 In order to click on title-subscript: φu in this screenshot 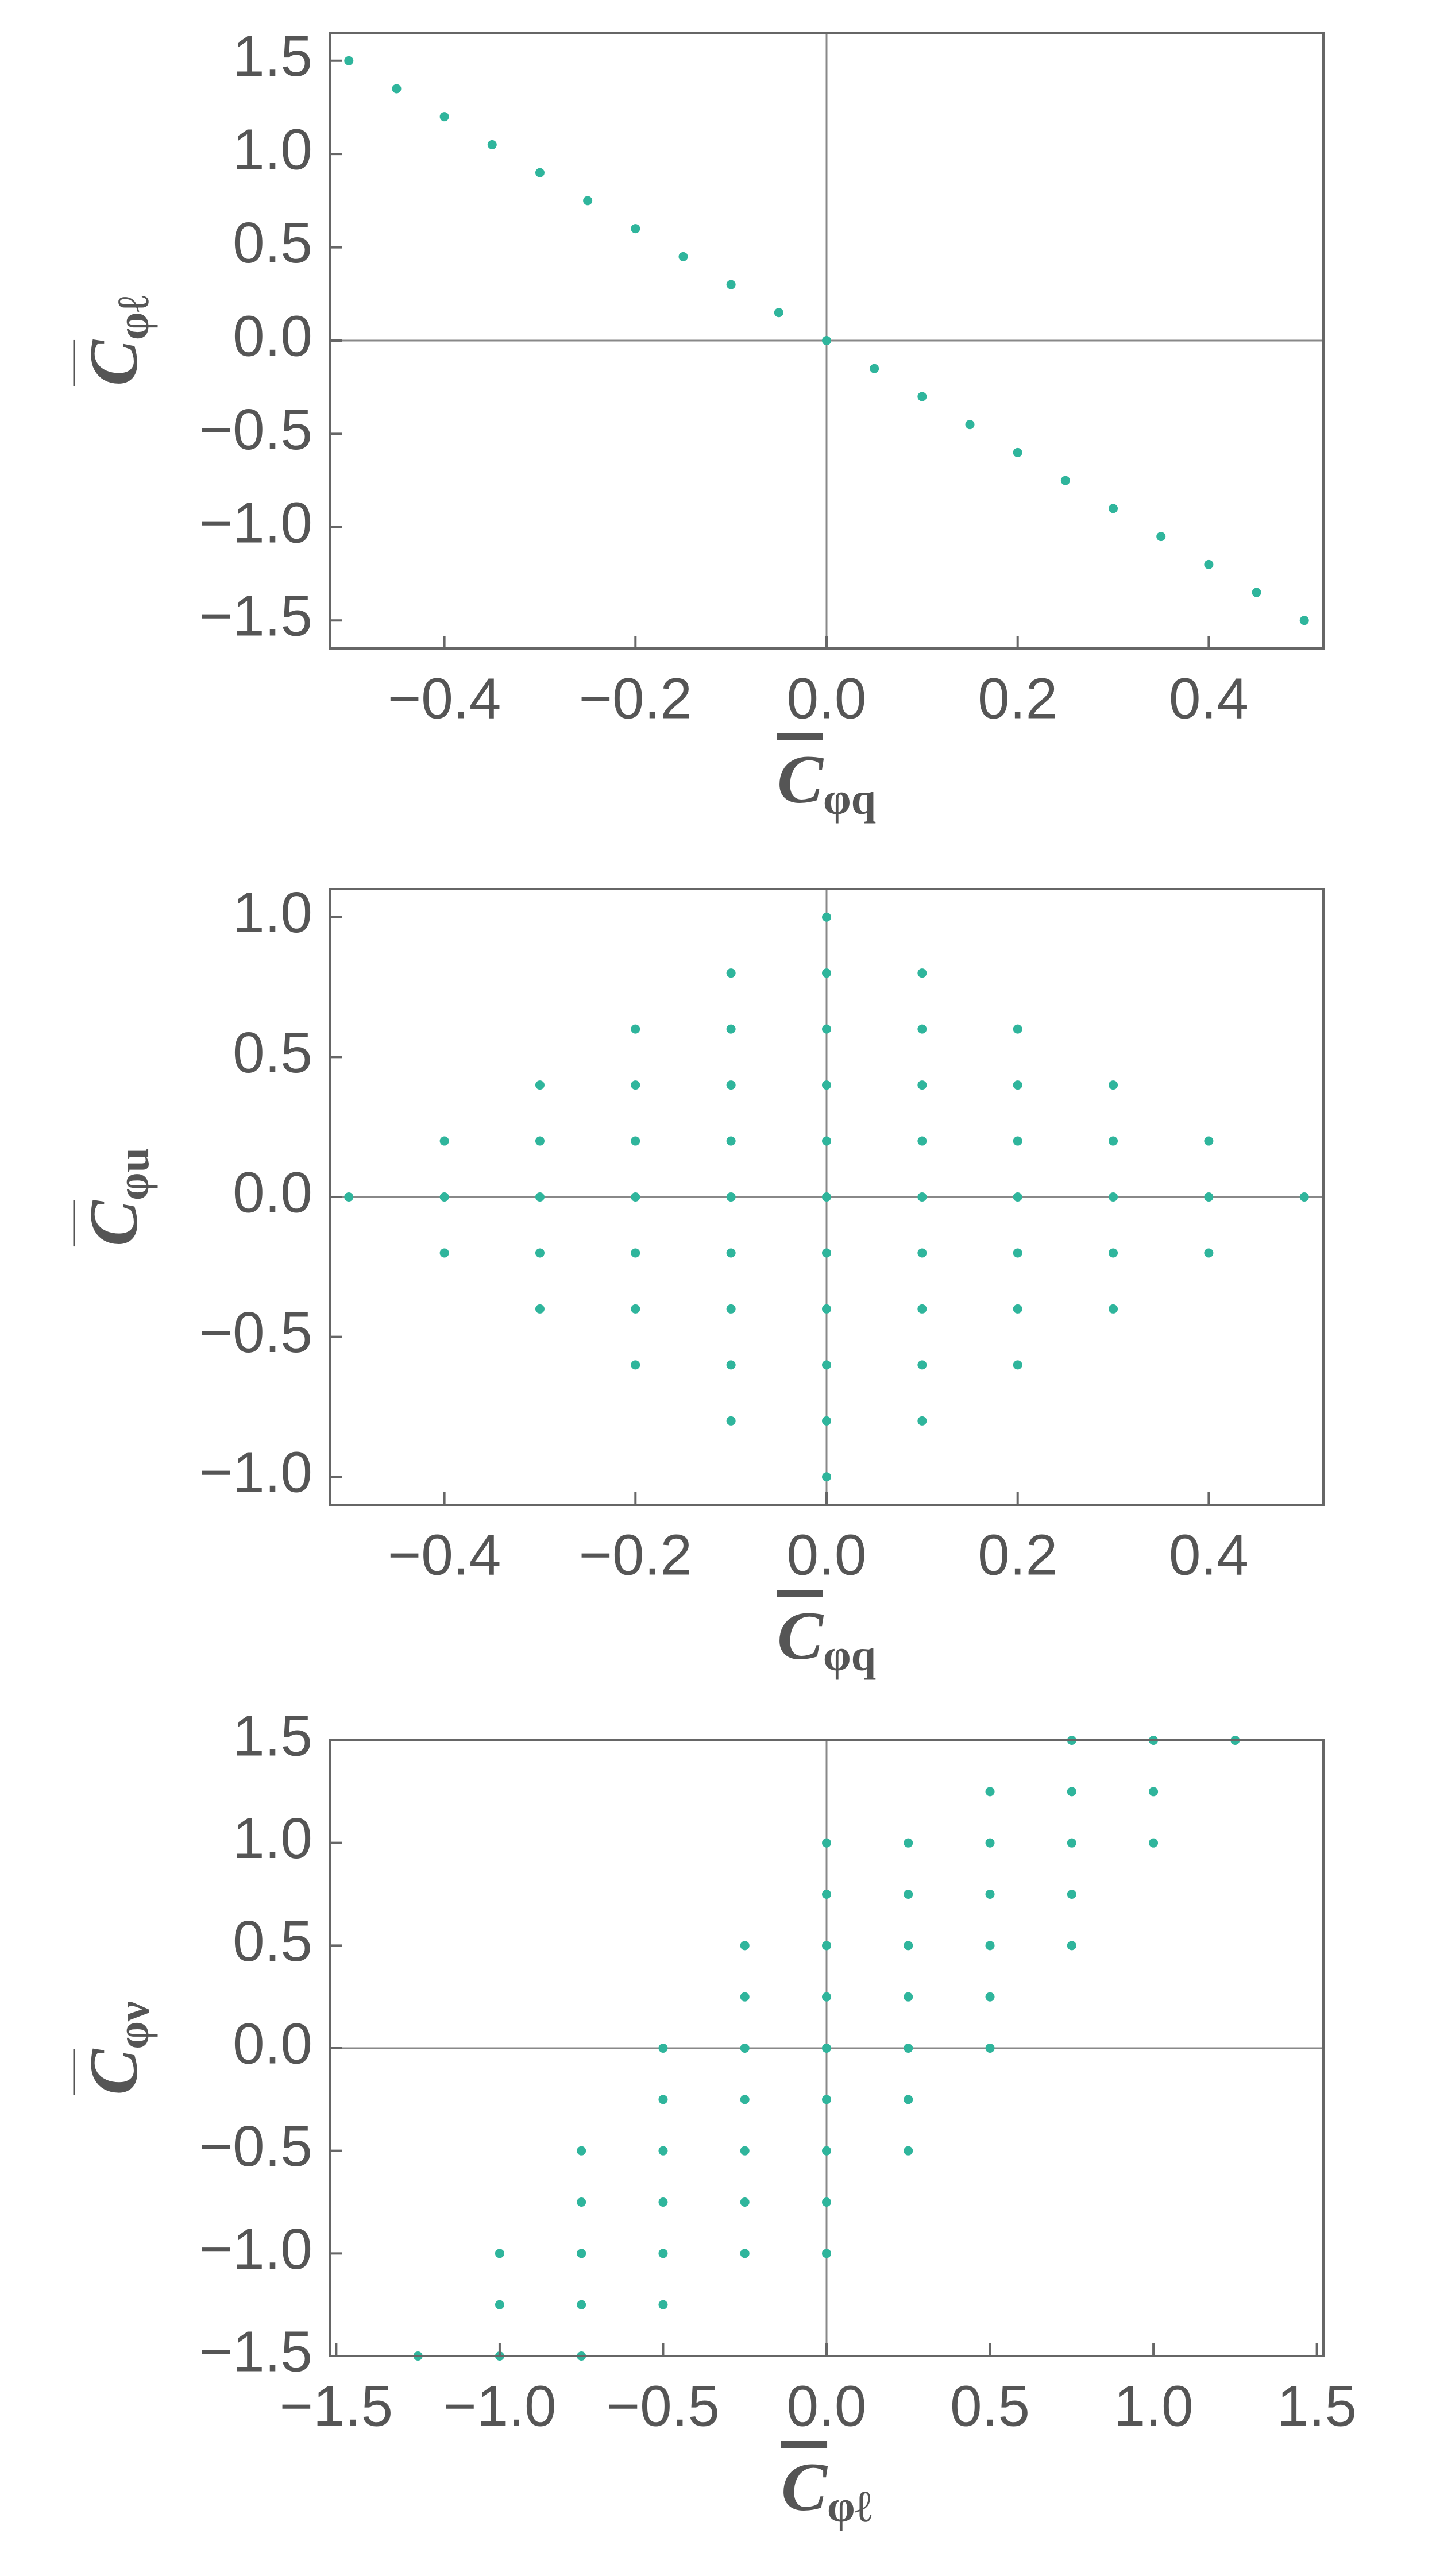, I will do `click(133, 1174)`.